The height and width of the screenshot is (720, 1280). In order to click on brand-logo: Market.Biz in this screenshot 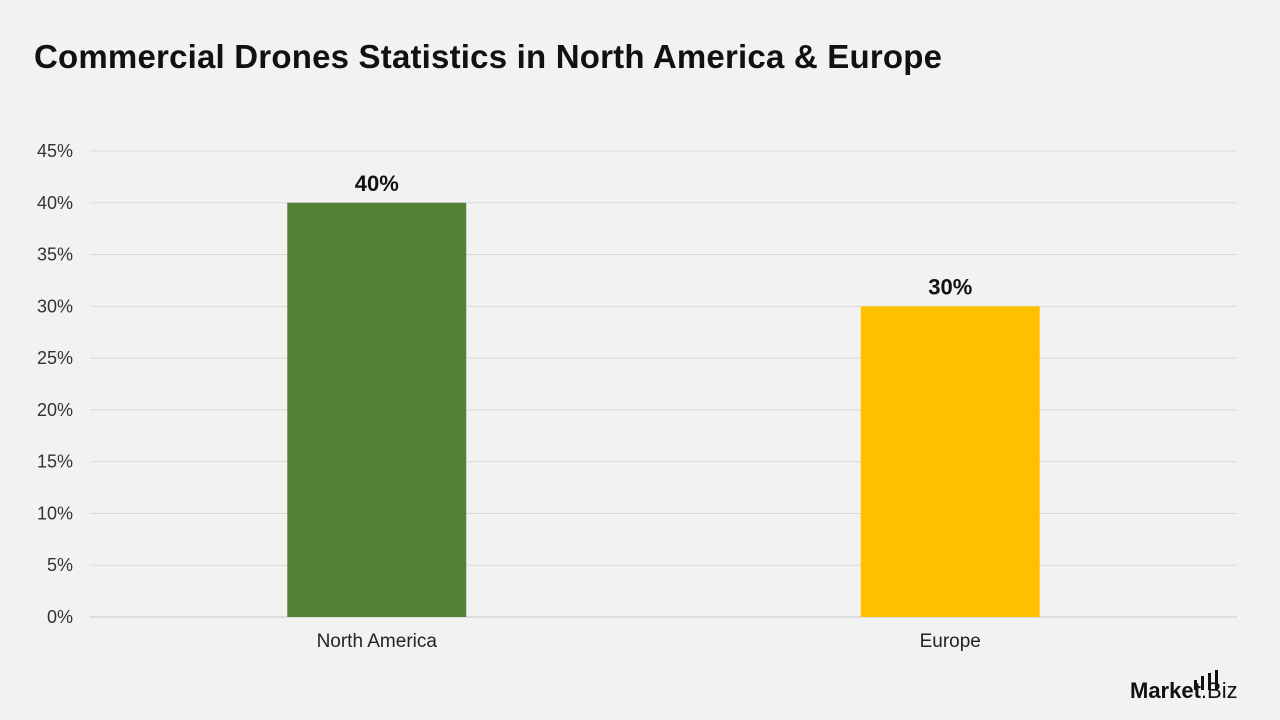, I will do `click(1195, 688)`.